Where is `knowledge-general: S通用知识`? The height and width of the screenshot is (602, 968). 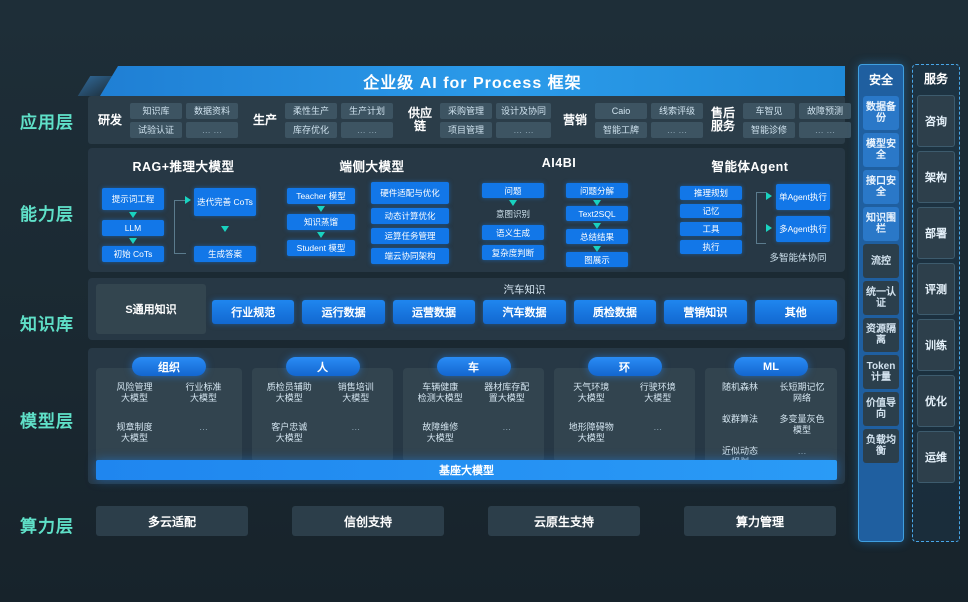 knowledge-general: S通用知识 is located at coordinates (151, 309).